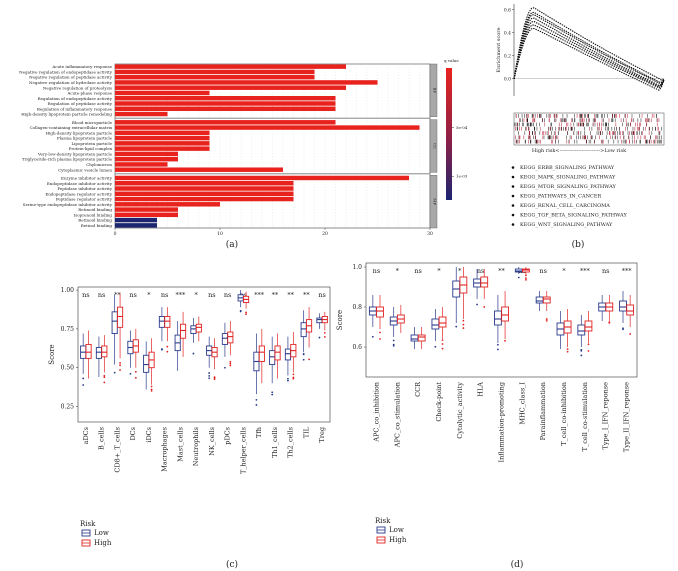  What do you see at coordinates (507, 10) in the screenshot?
I see `y-tick-label: 0.6` at bounding box center [507, 10].